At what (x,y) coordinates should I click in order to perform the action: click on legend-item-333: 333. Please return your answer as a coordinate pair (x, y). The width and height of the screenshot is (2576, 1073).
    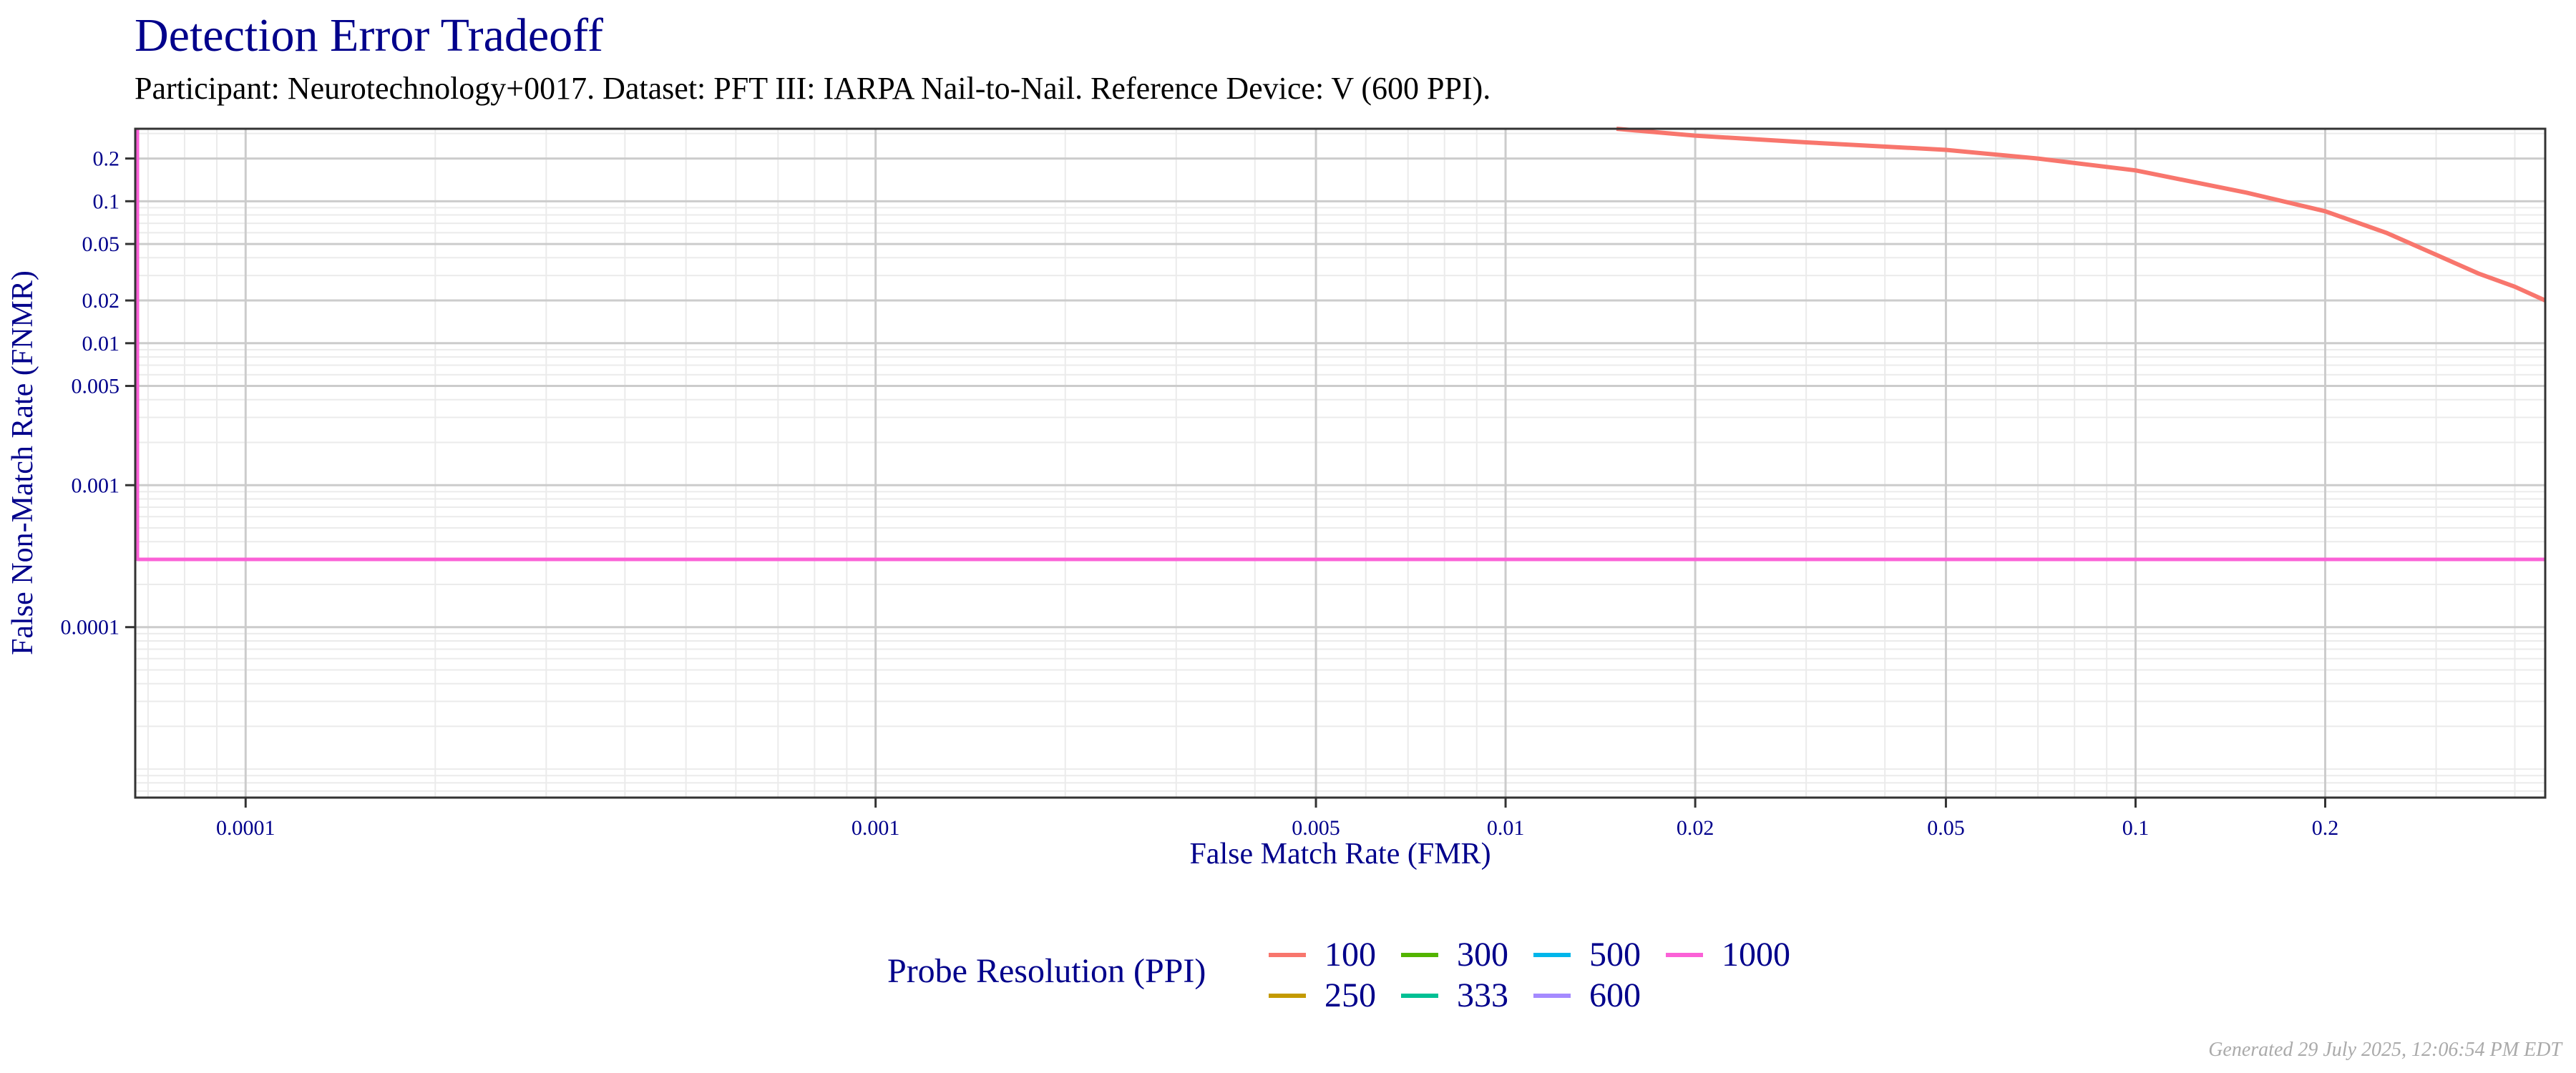
    Looking at the image, I should click on (1454, 996).